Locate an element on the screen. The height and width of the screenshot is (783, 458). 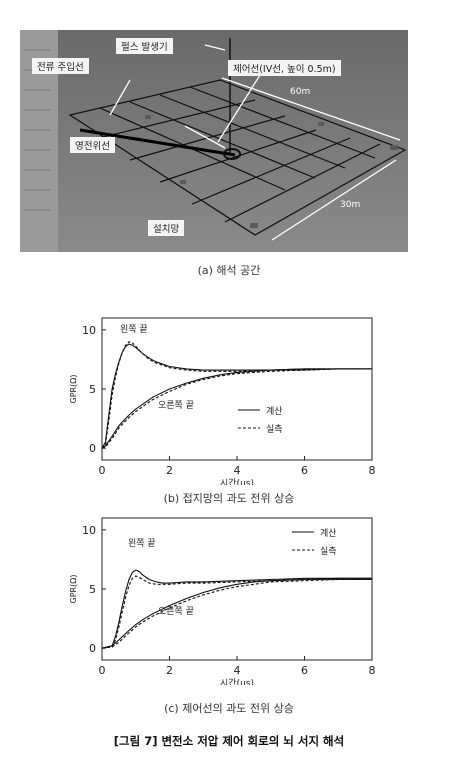
callout-injection-line: 전류 주입선 is located at coordinates (60, 66).